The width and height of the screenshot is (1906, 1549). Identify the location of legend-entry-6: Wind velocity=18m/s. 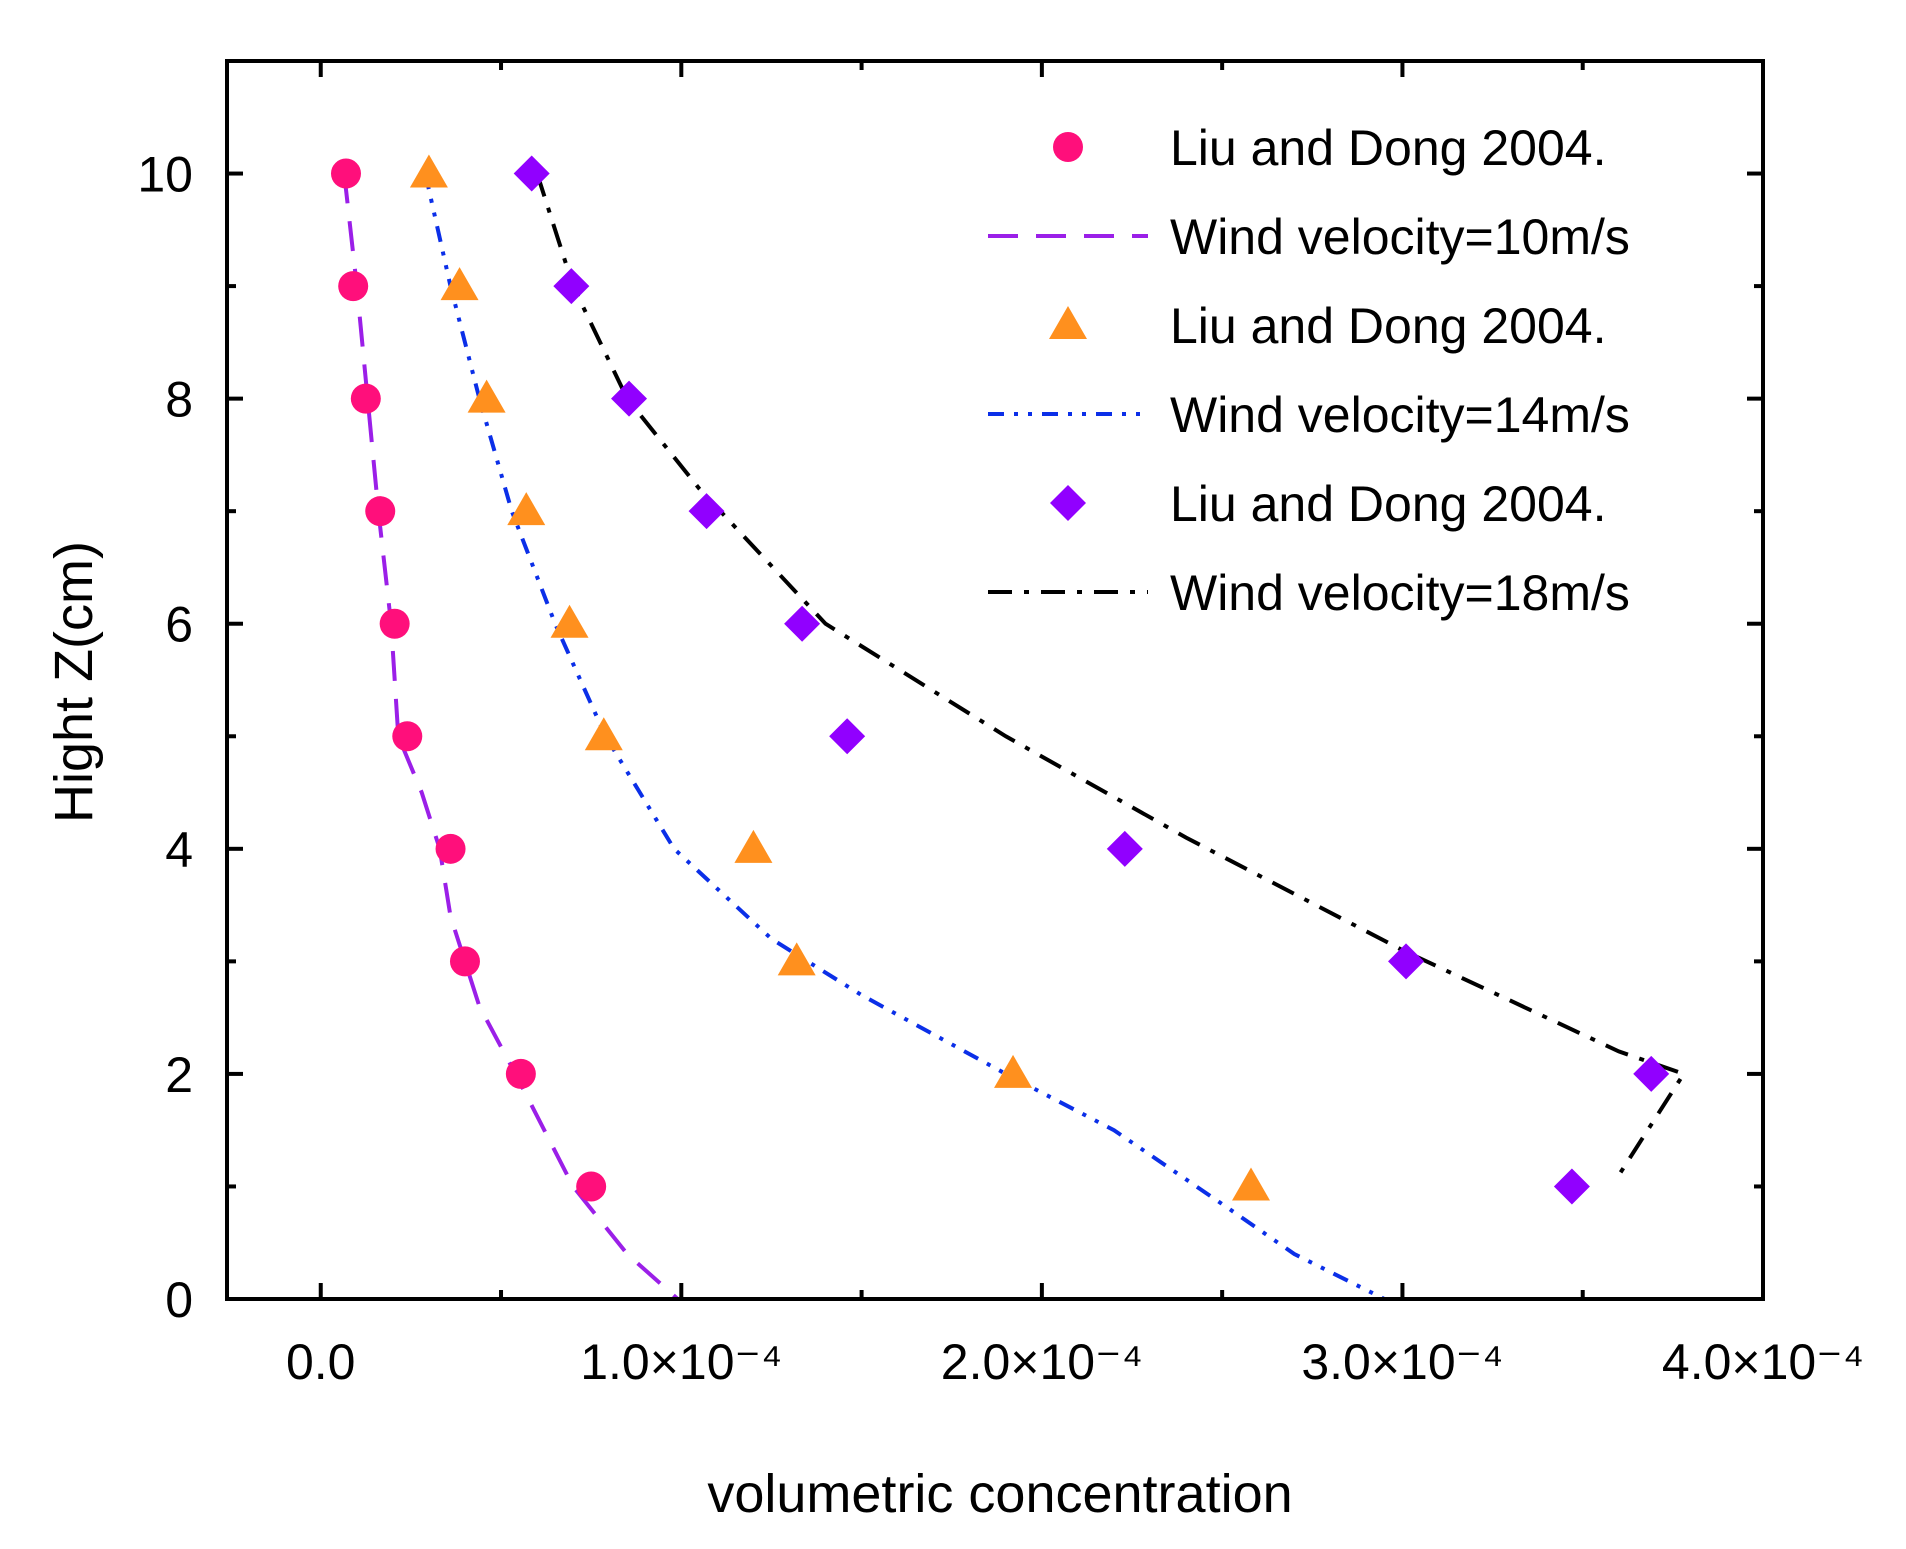
(1309, 593).